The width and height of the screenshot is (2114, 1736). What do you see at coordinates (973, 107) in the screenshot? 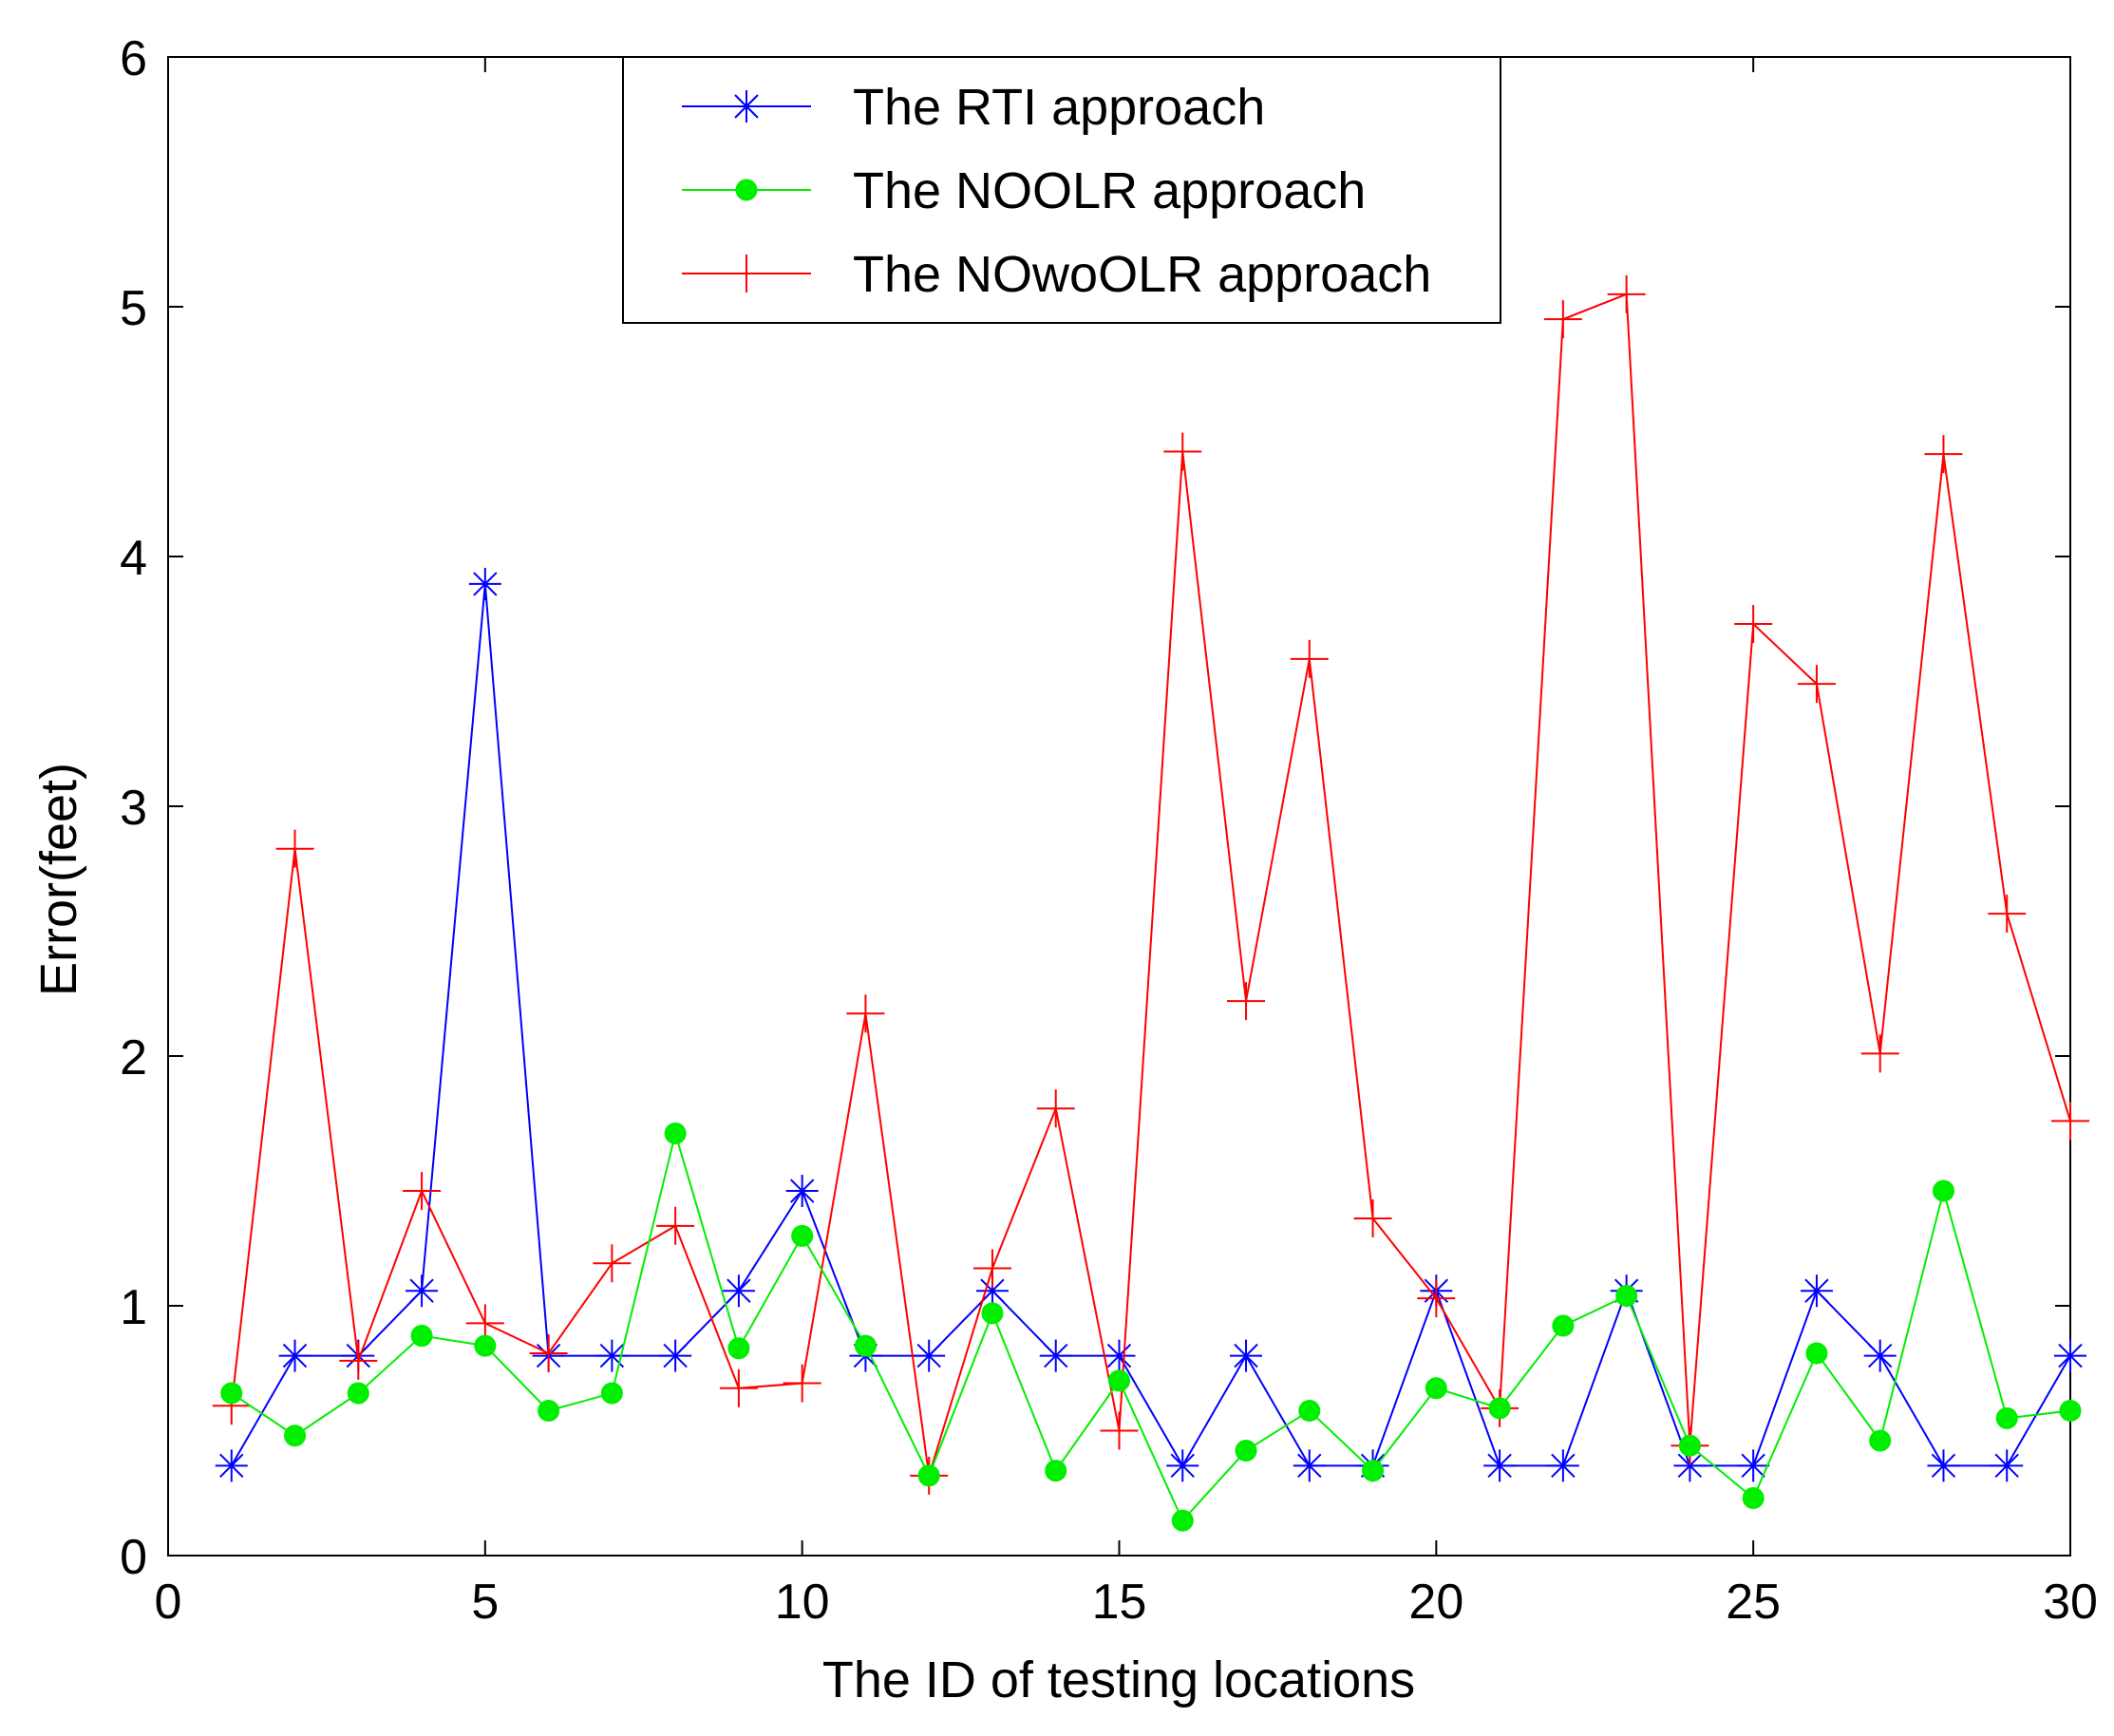
I see `legend-item: The RTI approach` at bounding box center [973, 107].